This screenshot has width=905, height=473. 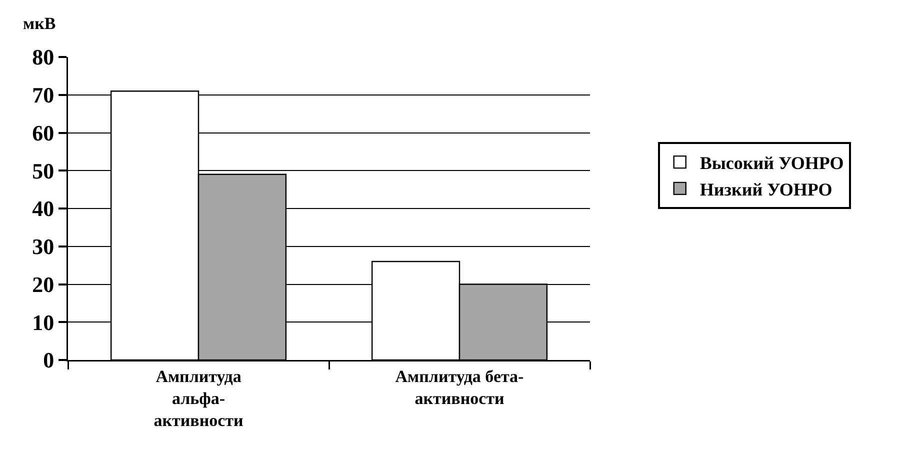 What do you see at coordinates (43, 247) in the screenshot?
I see `y-tick-label: 30` at bounding box center [43, 247].